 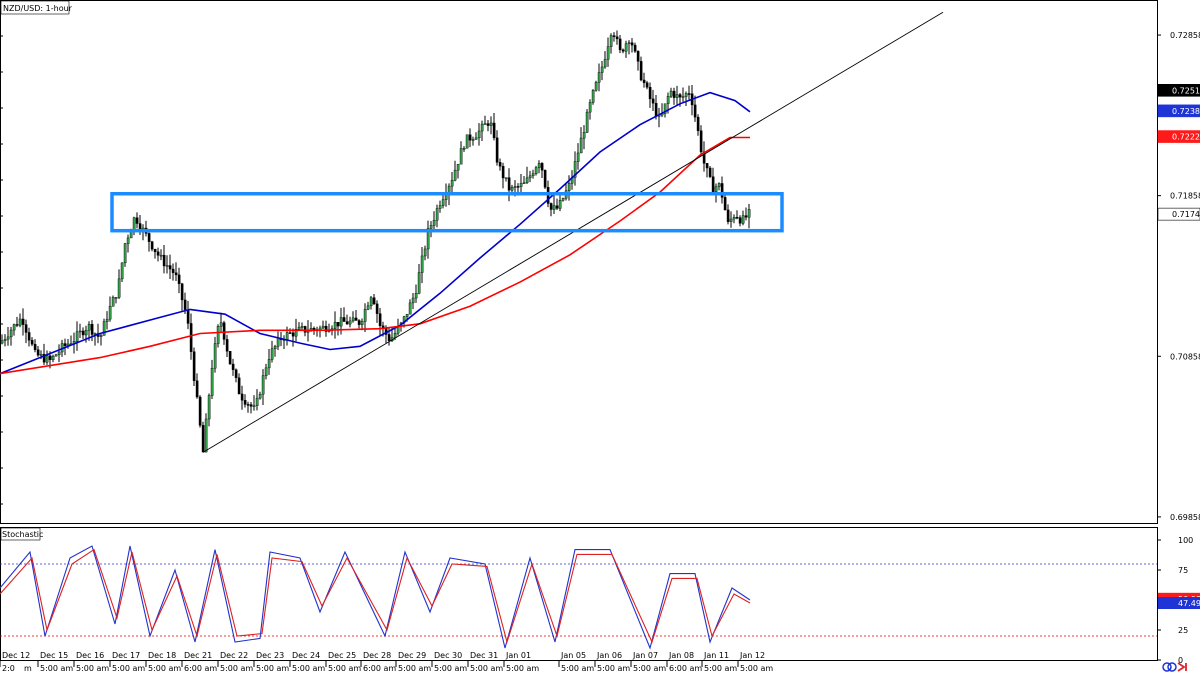 I want to click on chart-title: NZD/USD: 1-hour, so click(x=38, y=8).